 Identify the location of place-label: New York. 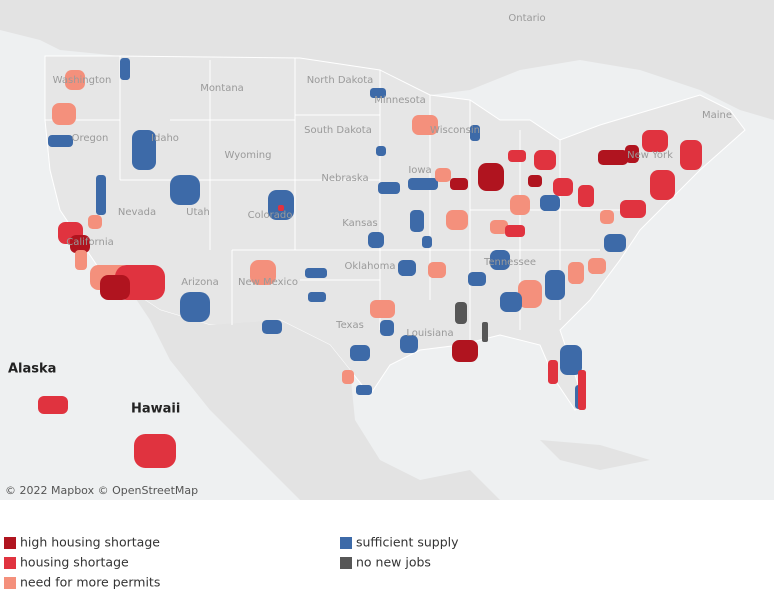
(650, 155).